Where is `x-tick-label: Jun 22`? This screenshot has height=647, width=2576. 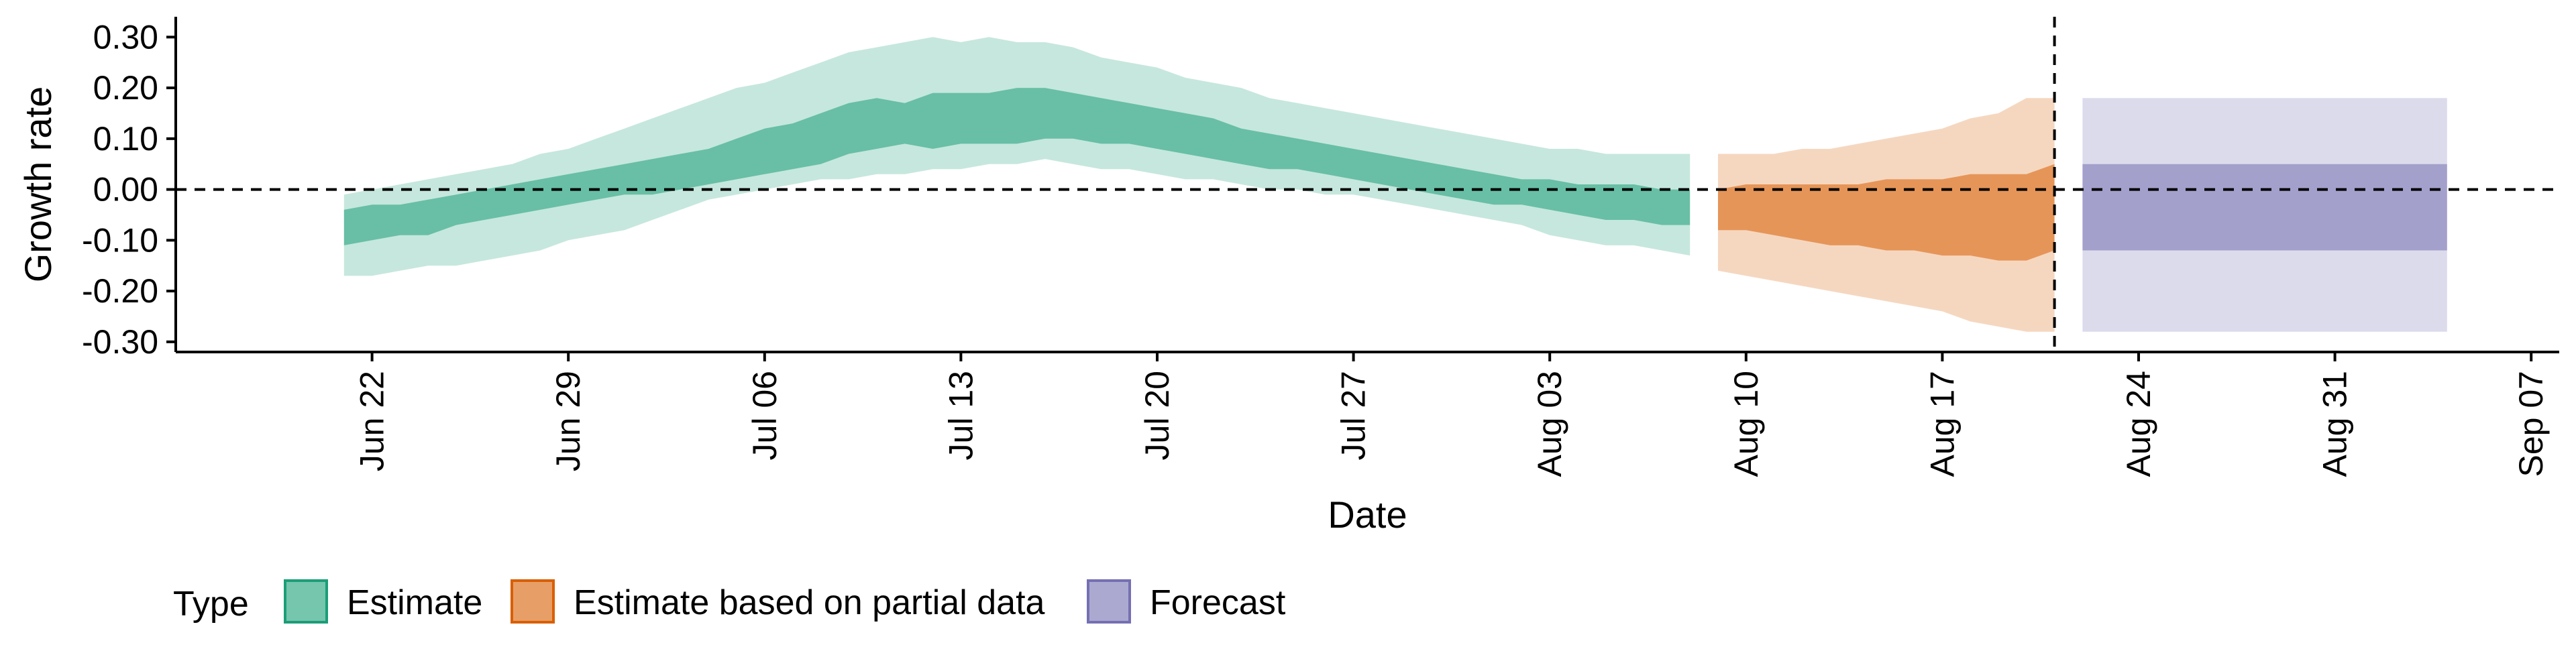 x-tick-label: Jun 22 is located at coordinates (372, 421).